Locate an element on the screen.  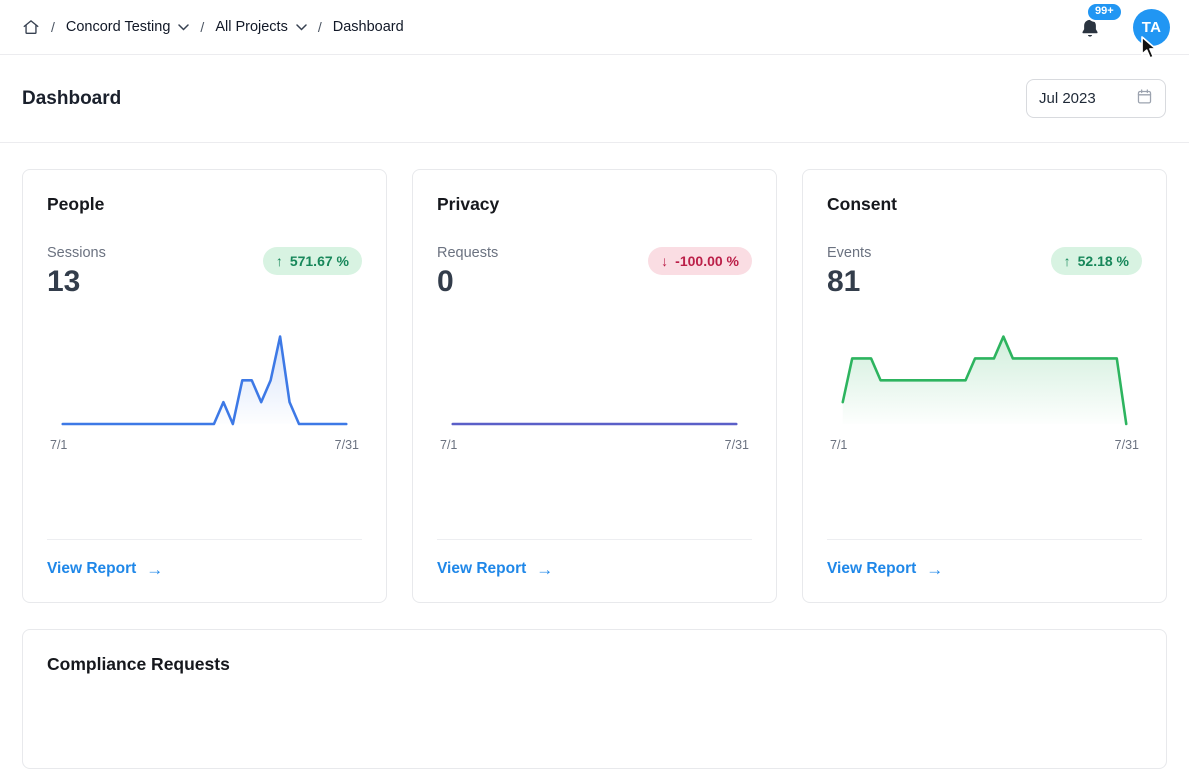
breadcrumb-item-all-projects: All Projects is located at coordinates (261, 27).